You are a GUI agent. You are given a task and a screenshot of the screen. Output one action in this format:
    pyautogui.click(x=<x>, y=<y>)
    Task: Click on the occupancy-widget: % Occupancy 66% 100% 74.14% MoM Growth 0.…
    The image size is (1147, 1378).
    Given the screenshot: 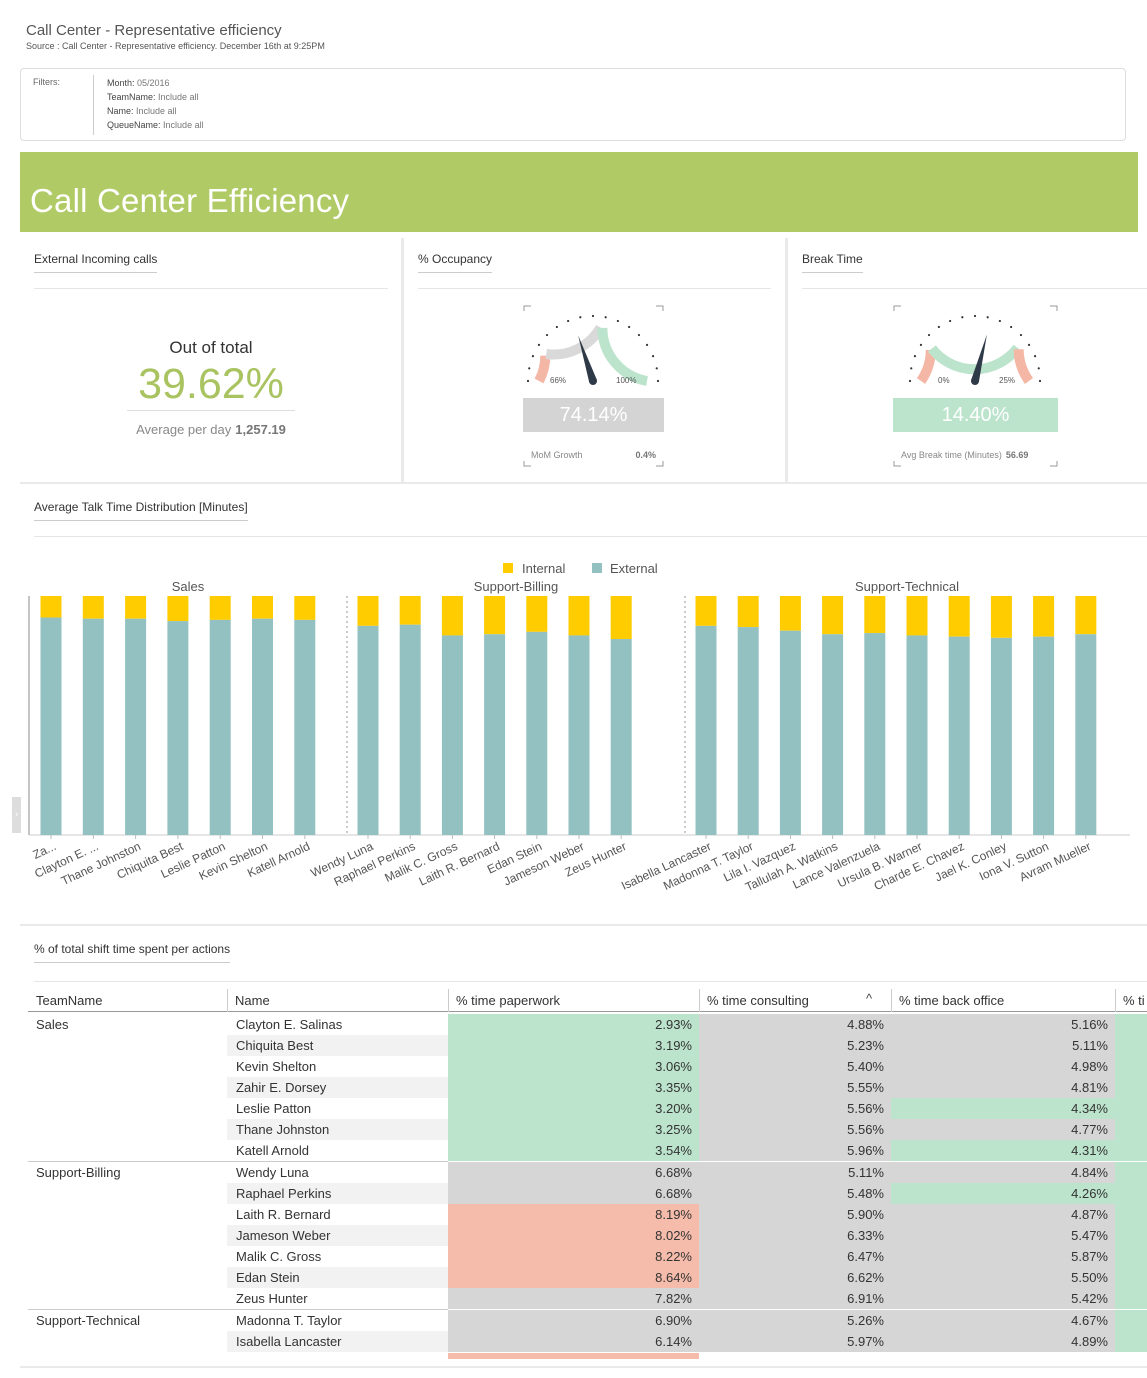 What is the action you would take?
    pyautogui.click(x=594, y=360)
    